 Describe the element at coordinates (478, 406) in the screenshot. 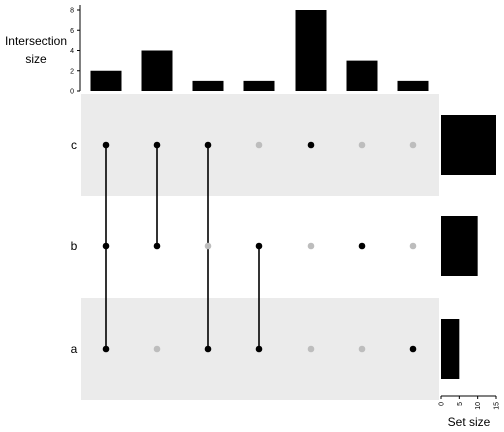

I see `x-tick-label: 10` at that location.